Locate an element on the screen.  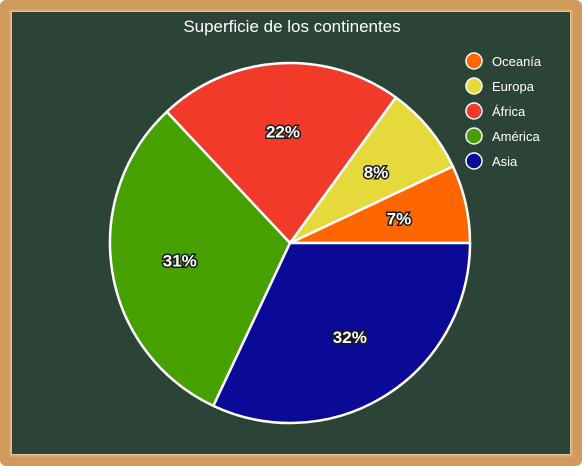
chart-legend: Oceanía Europa África América Asia is located at coordinates (504, 111).